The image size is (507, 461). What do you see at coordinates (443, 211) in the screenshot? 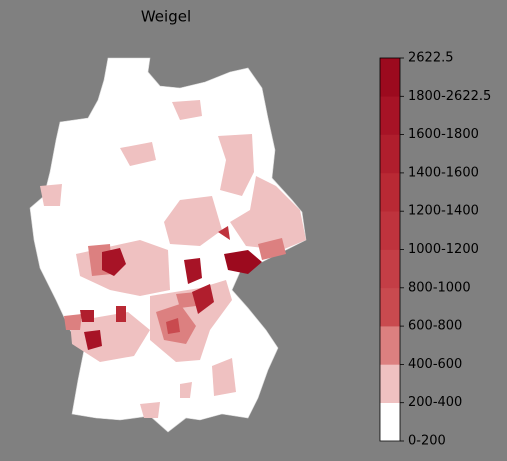
I see `colorbar-tick-label: 1200-1400` at bounding box center [443, 211].